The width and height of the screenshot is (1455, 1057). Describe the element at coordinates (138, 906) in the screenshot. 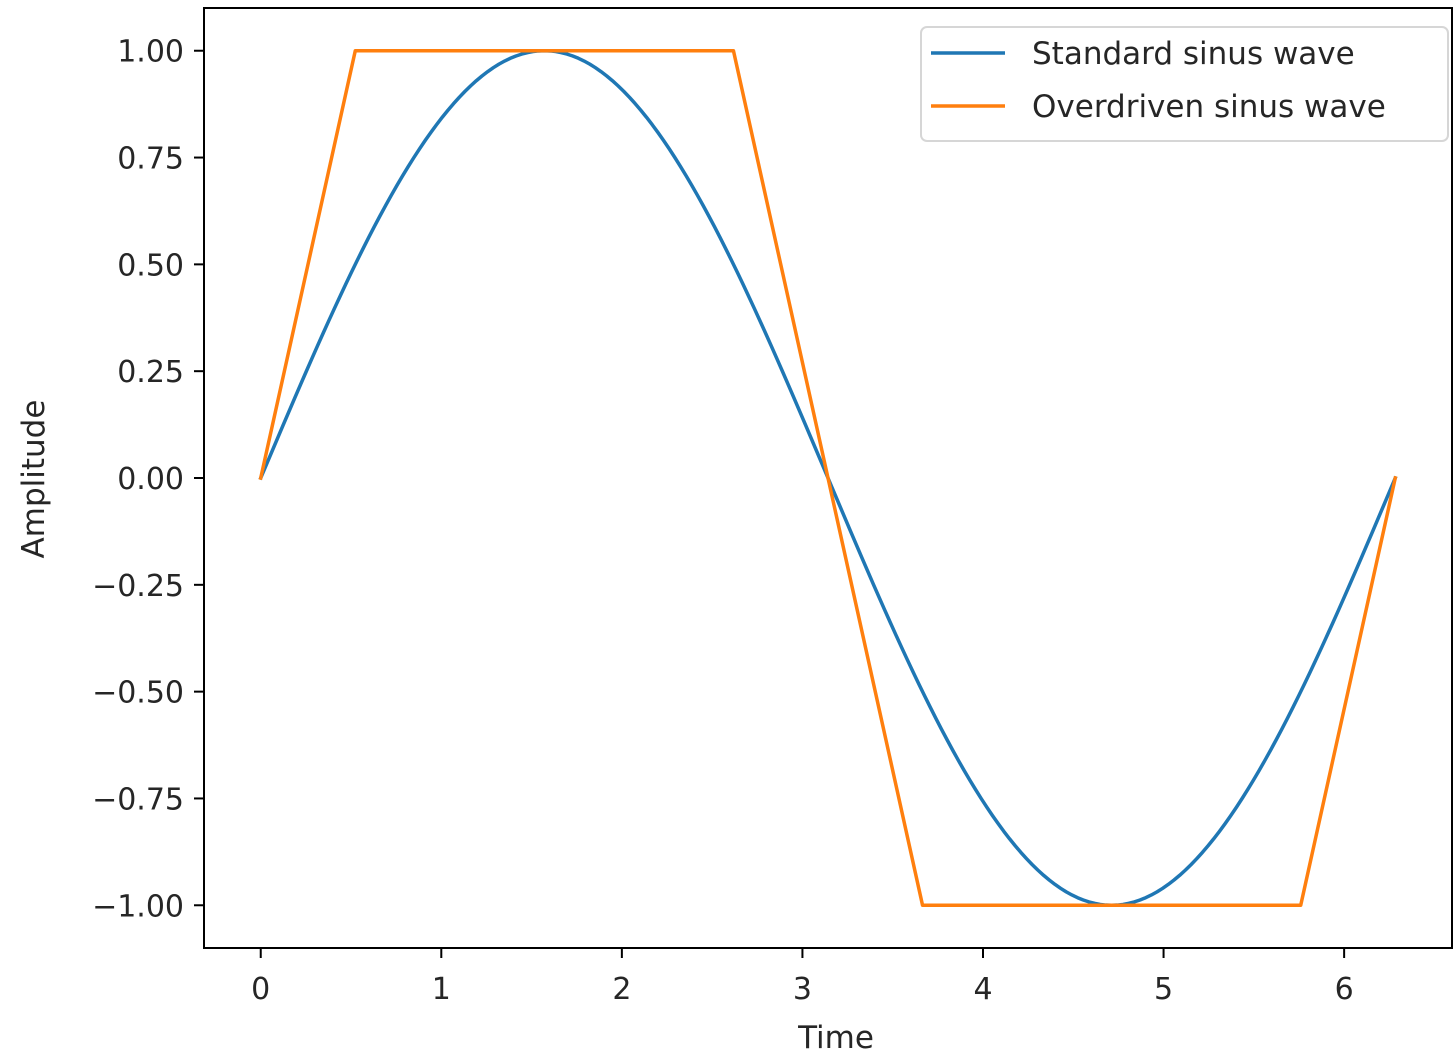

I see `y-tick-label: −1.00` at that location.